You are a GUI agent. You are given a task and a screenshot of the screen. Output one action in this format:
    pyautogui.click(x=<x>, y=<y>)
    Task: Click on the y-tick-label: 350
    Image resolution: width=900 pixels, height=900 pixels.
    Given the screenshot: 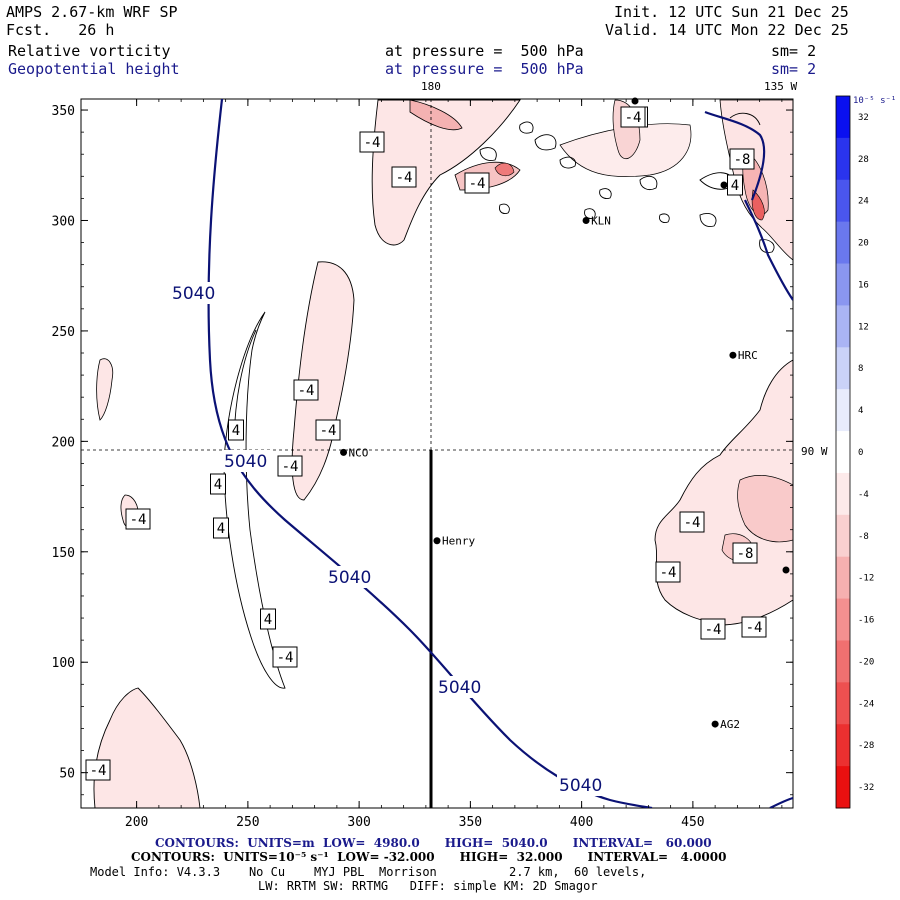 What is the action you would take?
    pyautogui.click(x=63, y=111)
    